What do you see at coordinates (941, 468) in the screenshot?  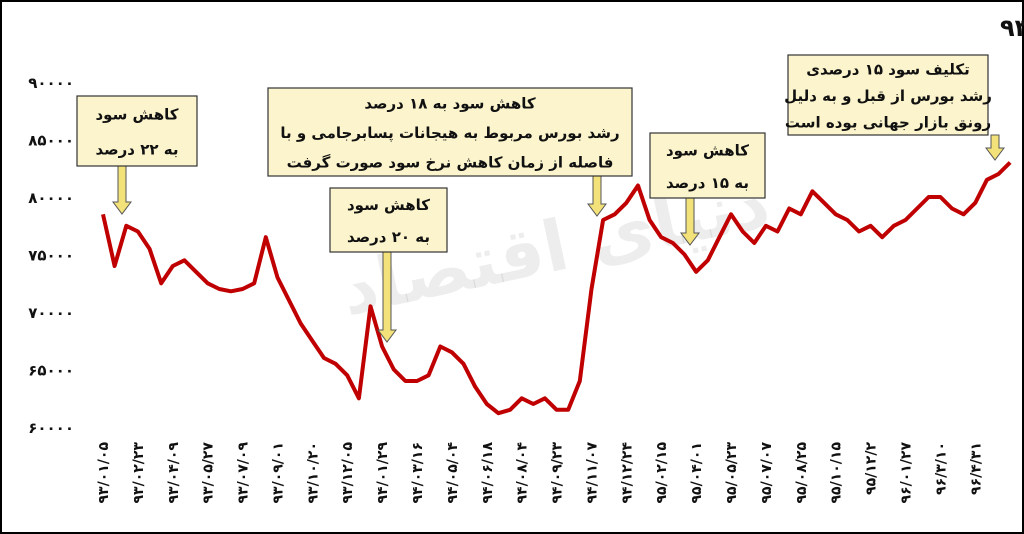 I see `x-tick-label: ۹۶/۳/۱۰` at bounding box center [941, 468].